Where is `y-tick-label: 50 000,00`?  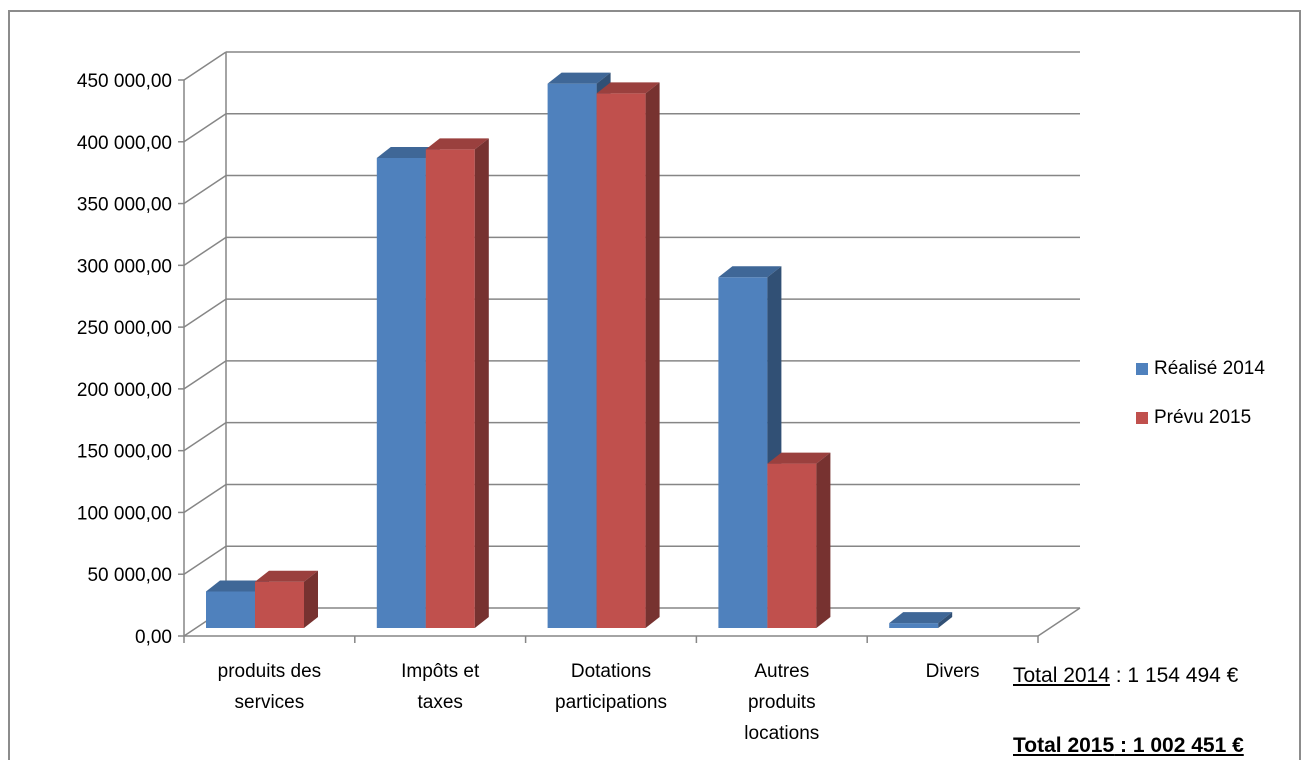 y-tick-label: 50 000,00 is located at coordinates (129, 575).